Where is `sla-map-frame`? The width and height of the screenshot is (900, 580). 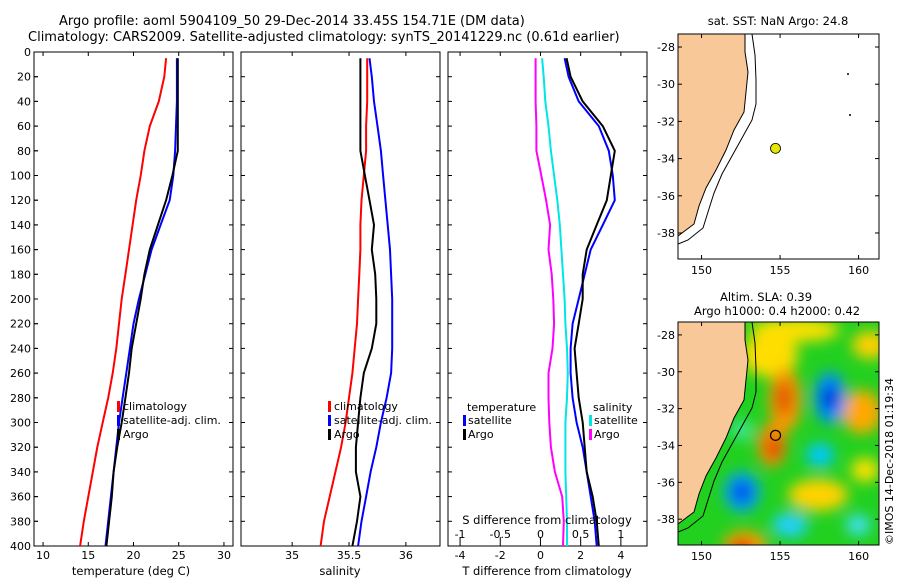 sla-map-frame is located at coordinates (778, 433).